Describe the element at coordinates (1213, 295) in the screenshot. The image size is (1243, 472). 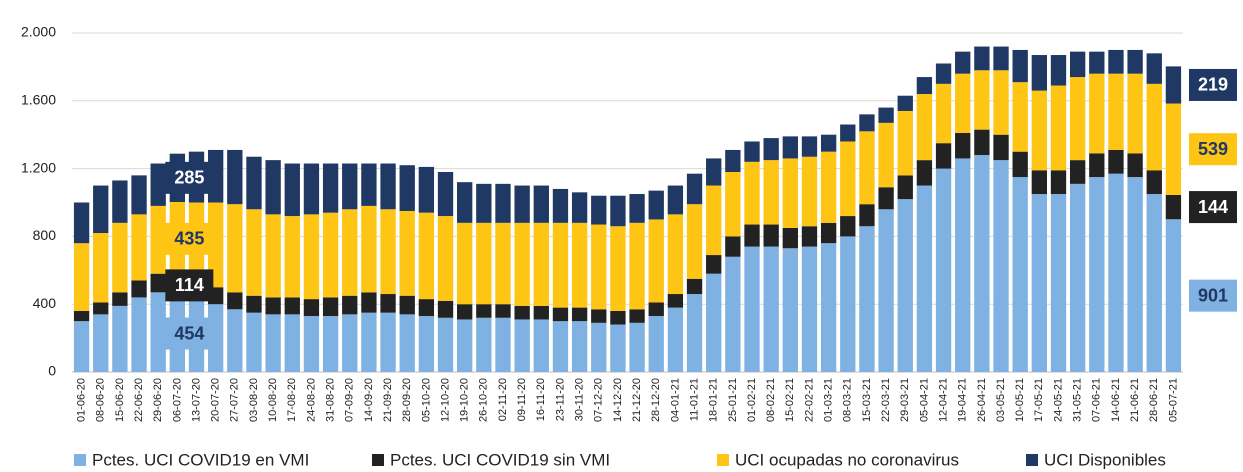
I see `data-label: 901` at that location.